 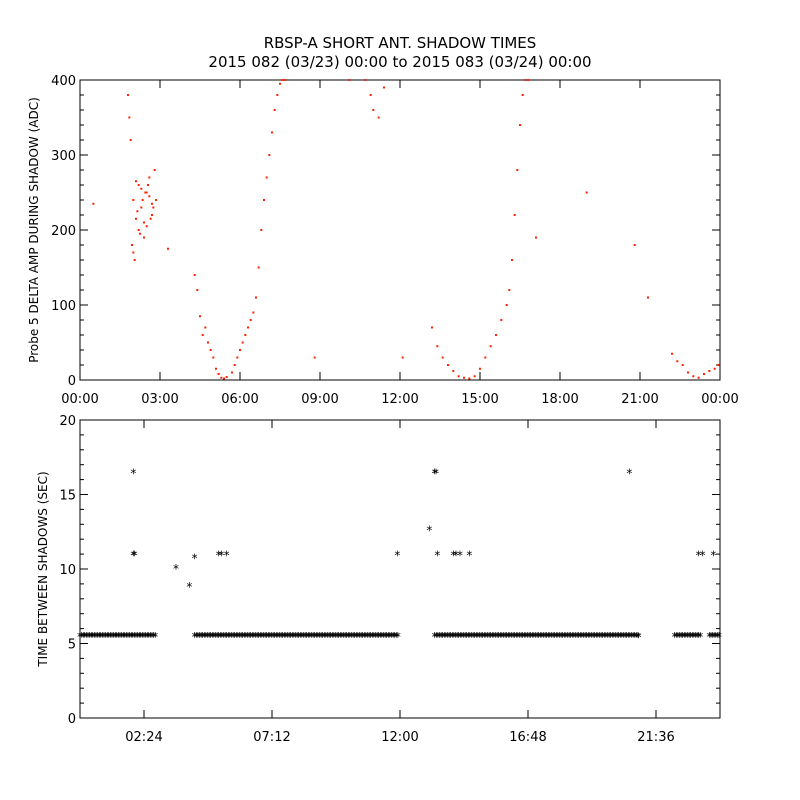 What do you see at coordinates (63, 231) in the screenshot?
I see `y-tick-label: 200` at bounding box center [63, 231].